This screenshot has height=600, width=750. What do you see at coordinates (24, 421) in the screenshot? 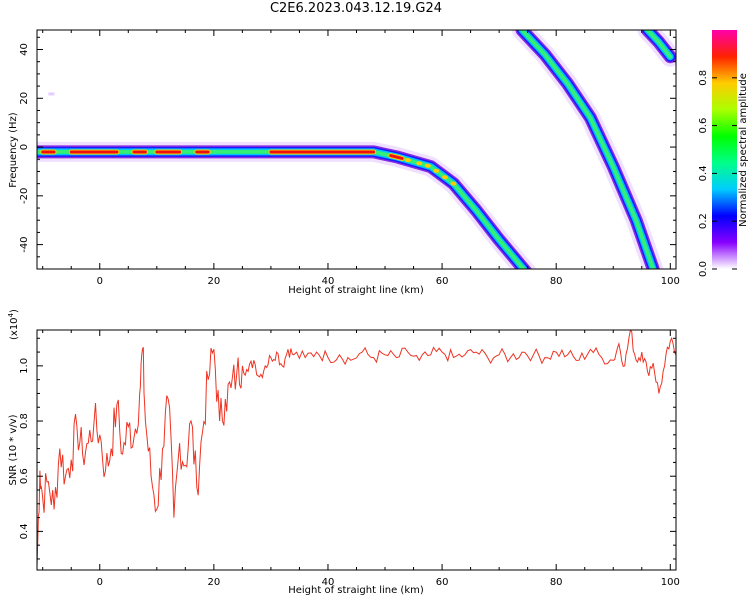
I see `y-tick-label: 0.8` at bounding box center [24, 421].